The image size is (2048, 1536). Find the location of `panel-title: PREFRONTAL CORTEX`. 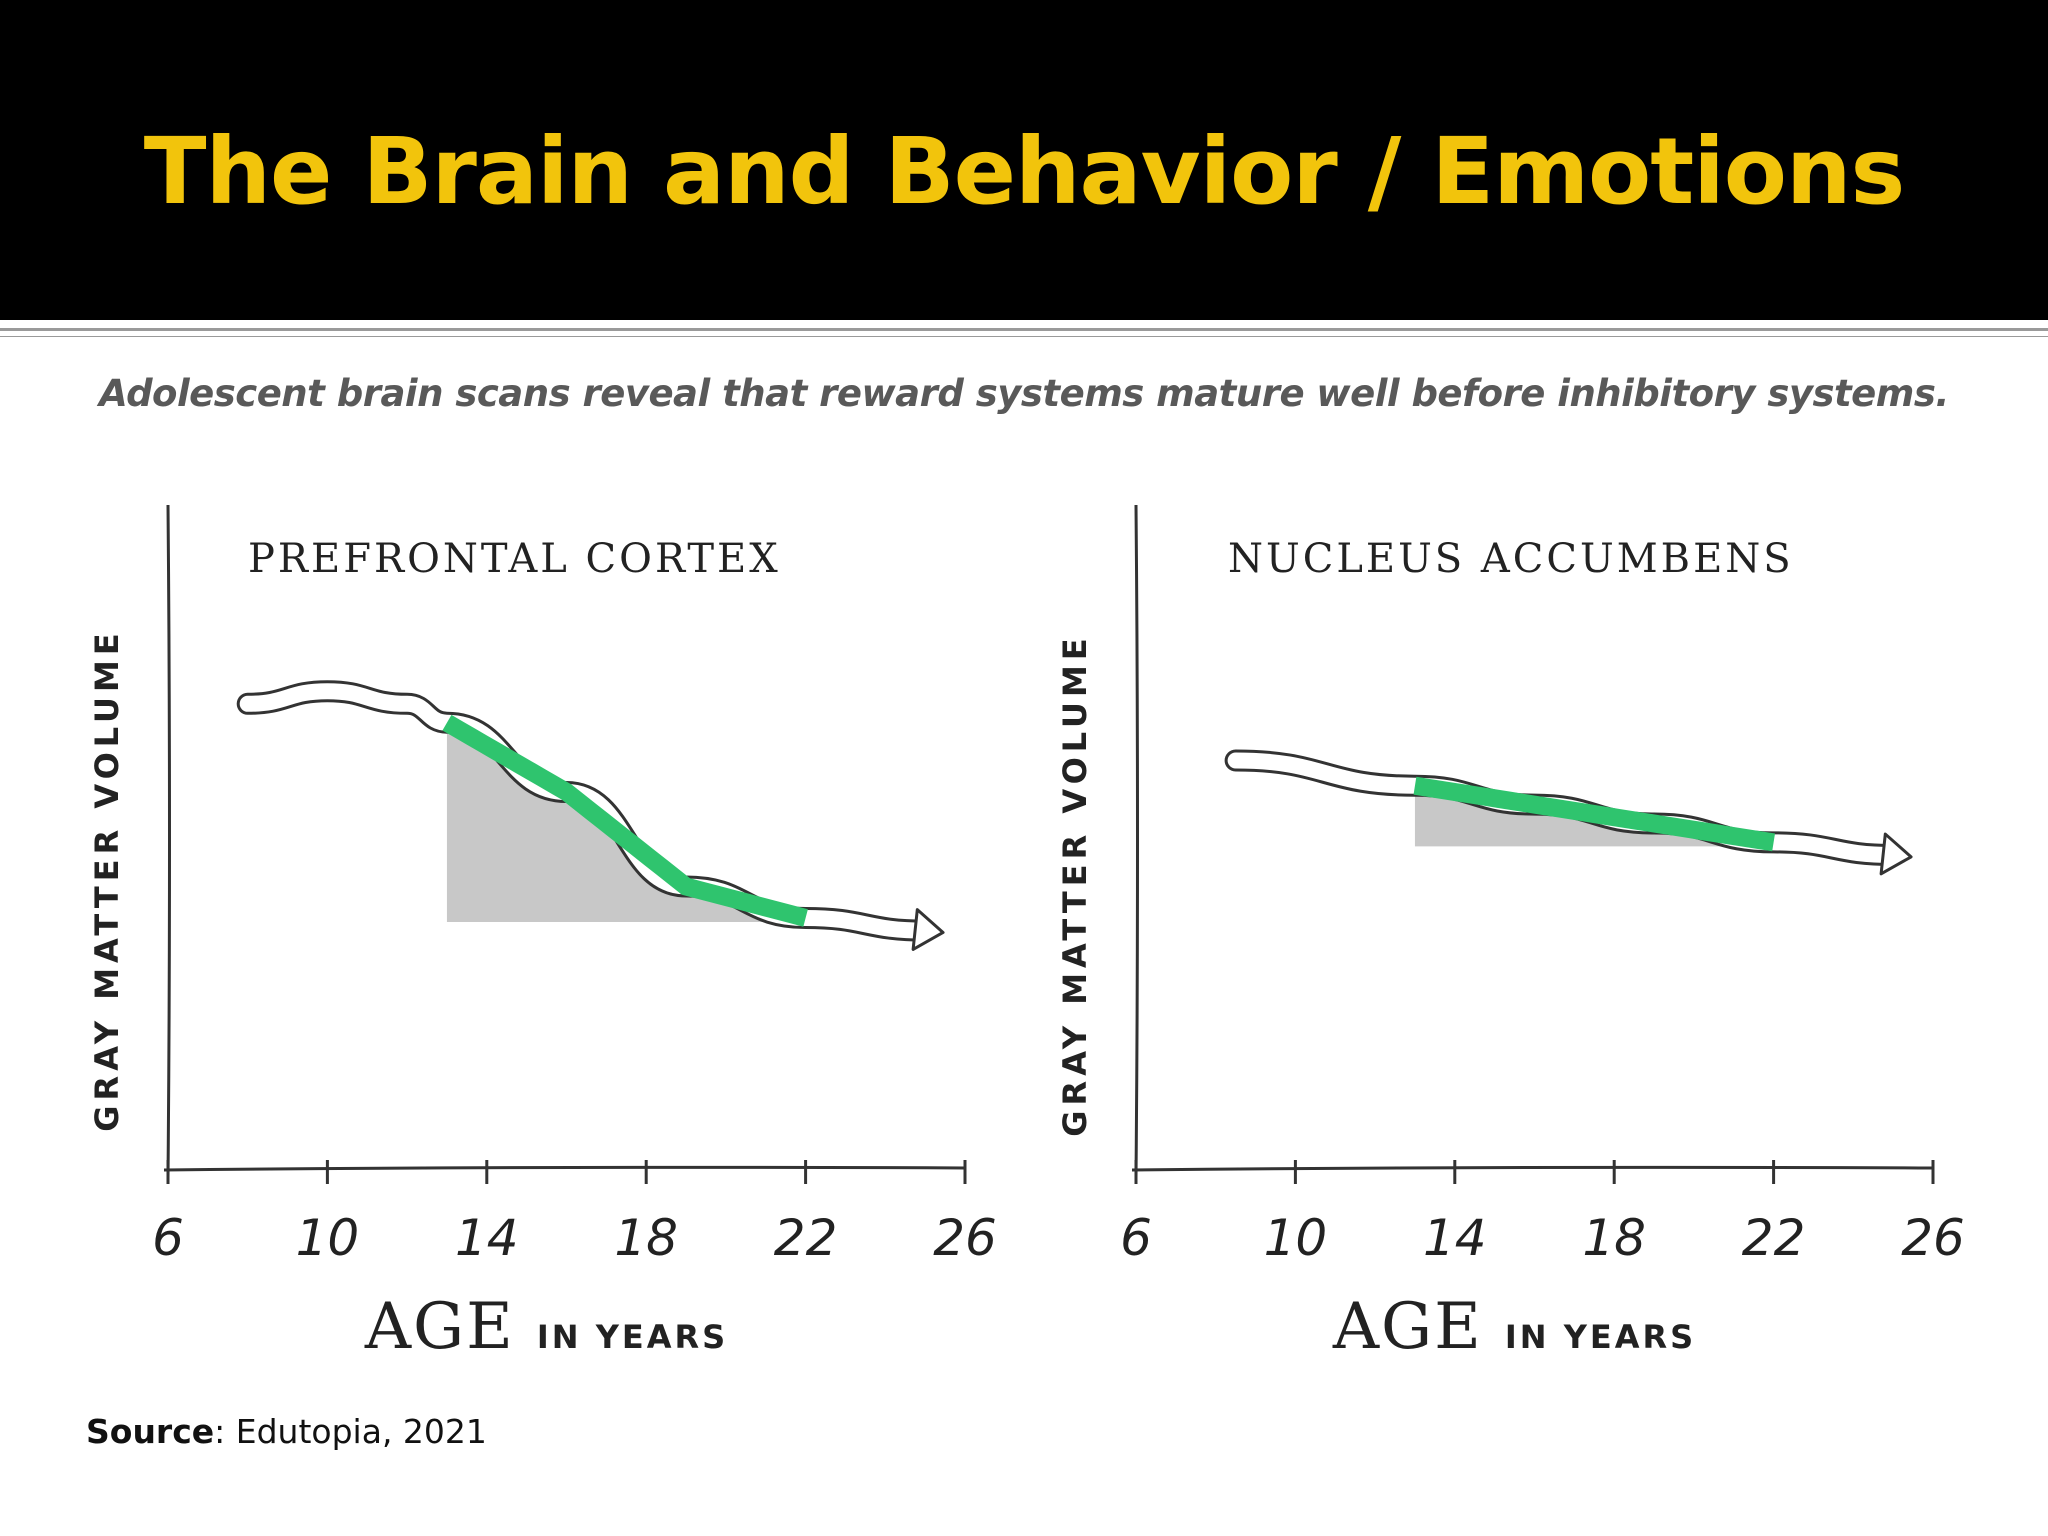

panel-title: PREFRONTAL CORTEX is located at coordinates (514, 559).